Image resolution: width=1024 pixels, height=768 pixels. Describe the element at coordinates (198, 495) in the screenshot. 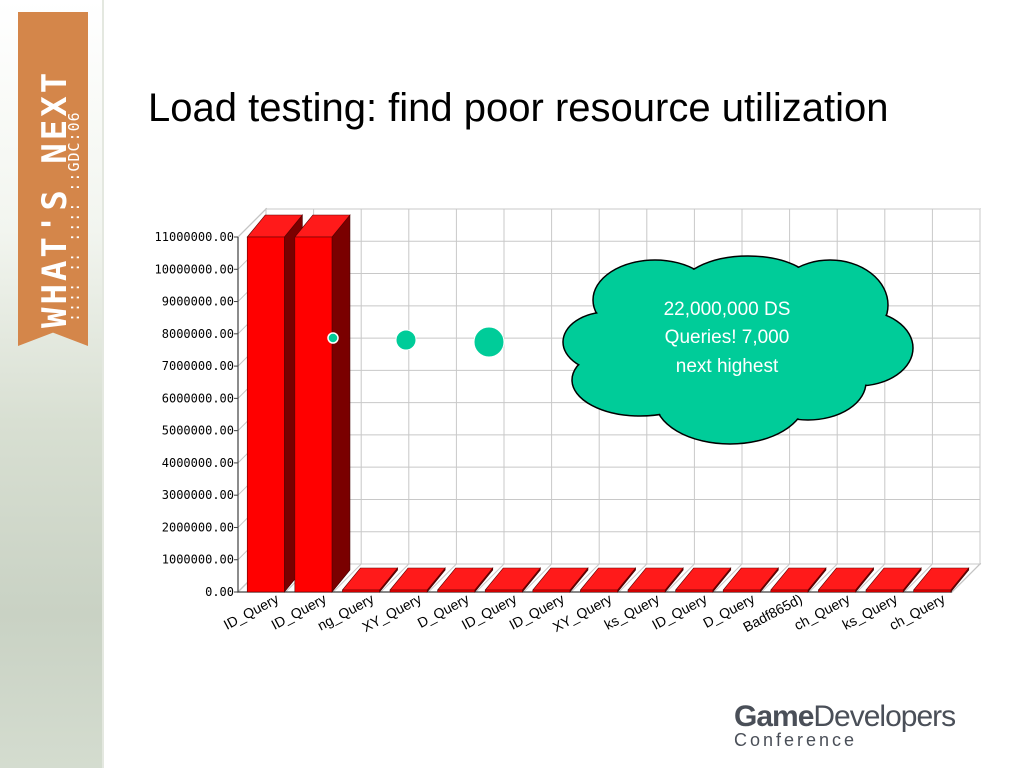

I see `y-tick-label: 3000000.00` at that location.